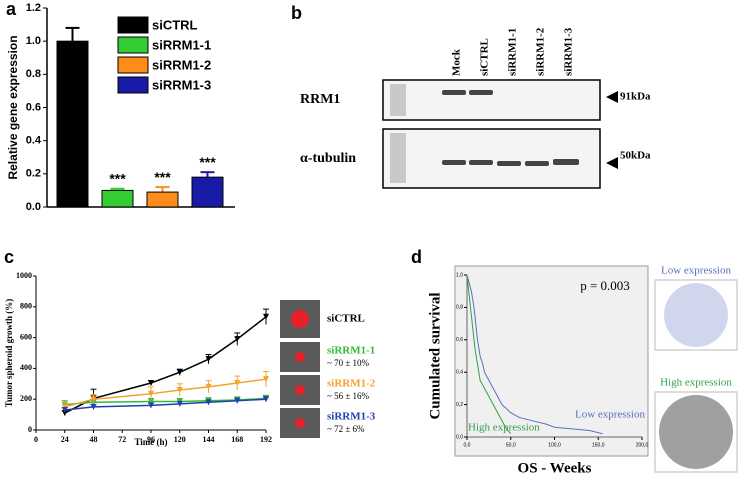  What do you see at coordinates (24, 275) in the screenshot?
I see `y-tick-label: 1000` at bounding box center [24, 275].